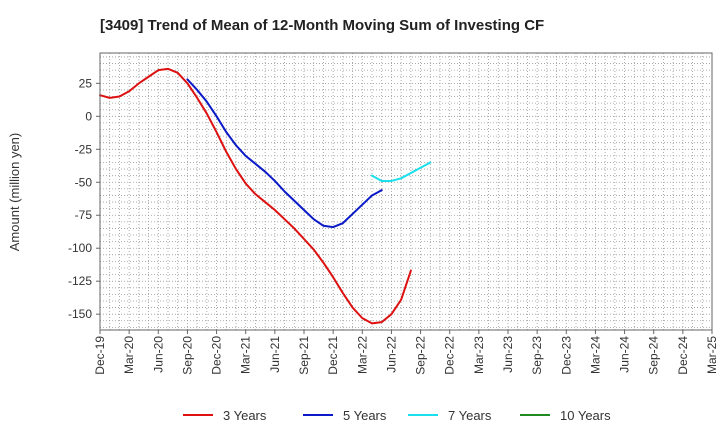 The width and height of the screenshot is (720, 440). What do you see at coordinates (625, 354) in the screenshot?
I see `x-tick-label: Jun-24` at bounding box center [625, 354].